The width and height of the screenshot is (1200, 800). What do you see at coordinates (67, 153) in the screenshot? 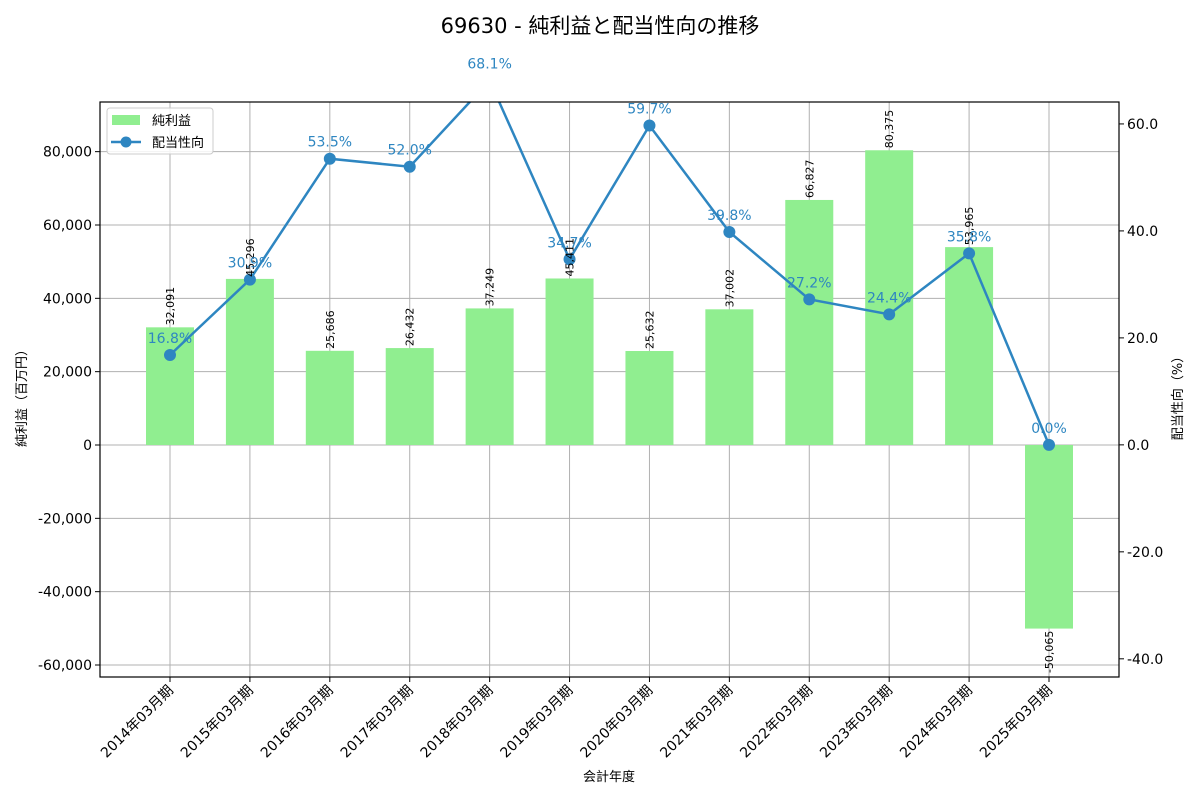
I see `svg-text: 80,000` at bounding box center [67, 153].